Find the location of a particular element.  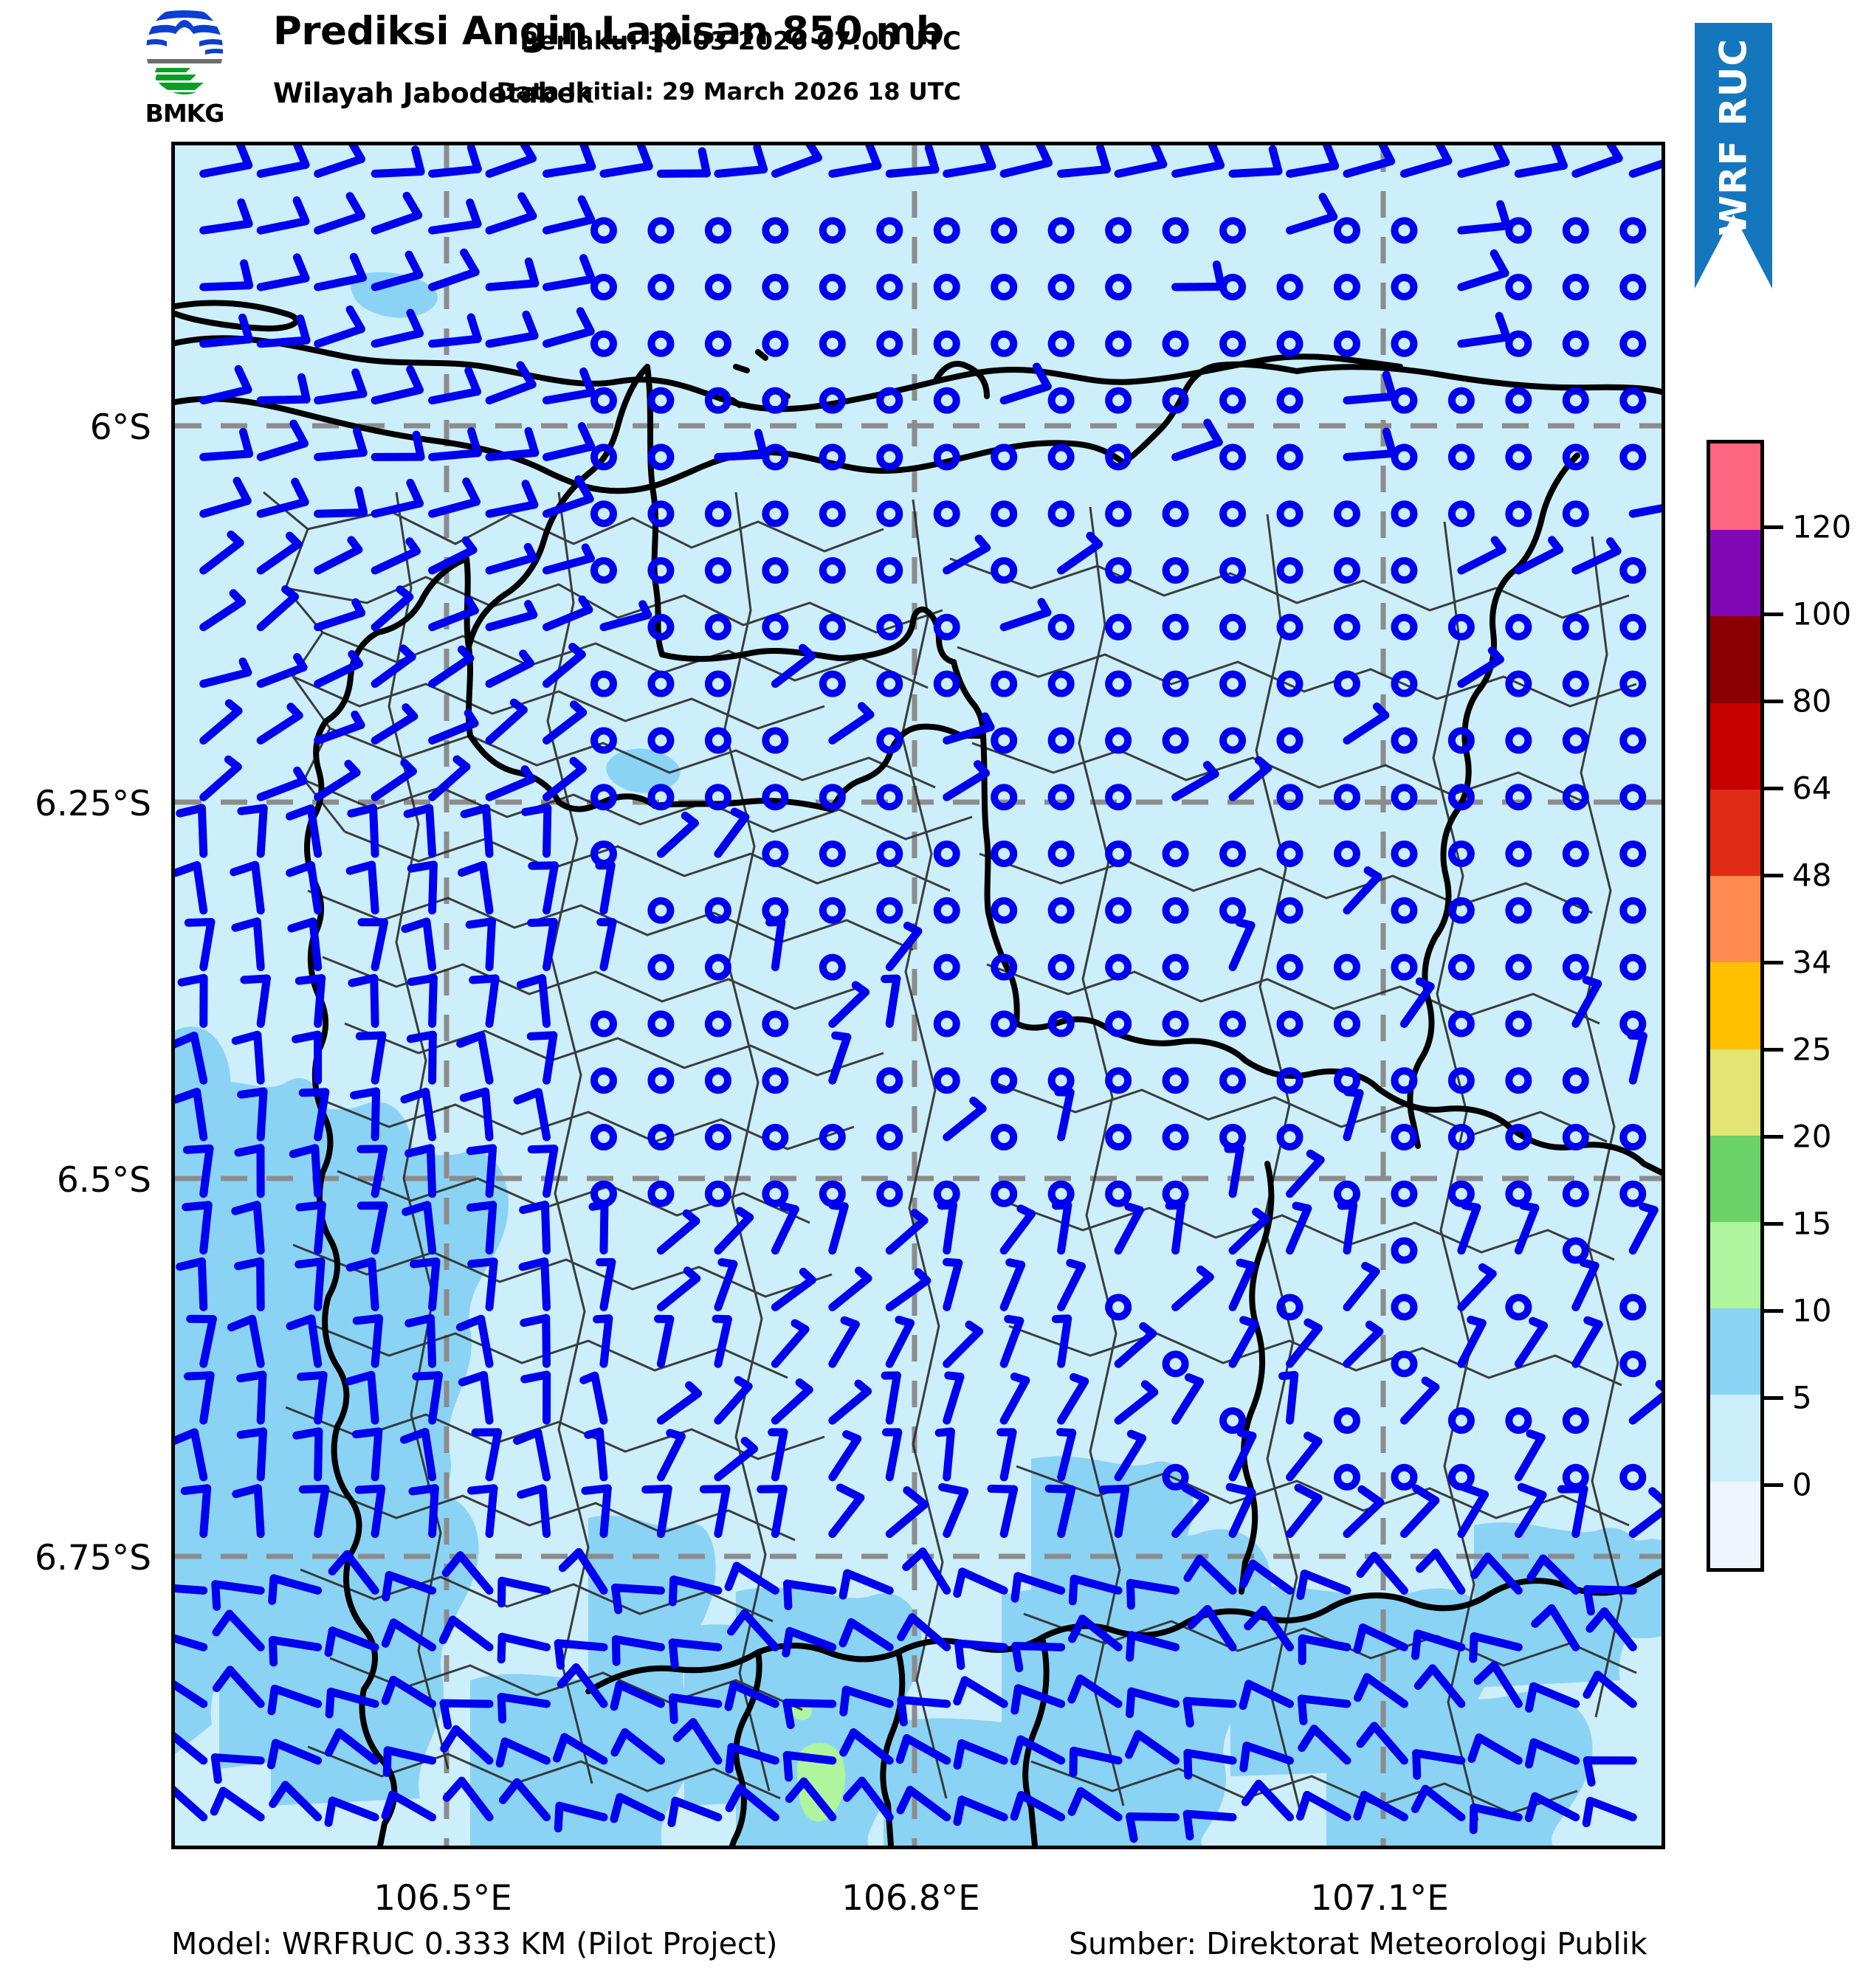

colorbar-tick-label: 34 is located at coordinates (1812, 962).